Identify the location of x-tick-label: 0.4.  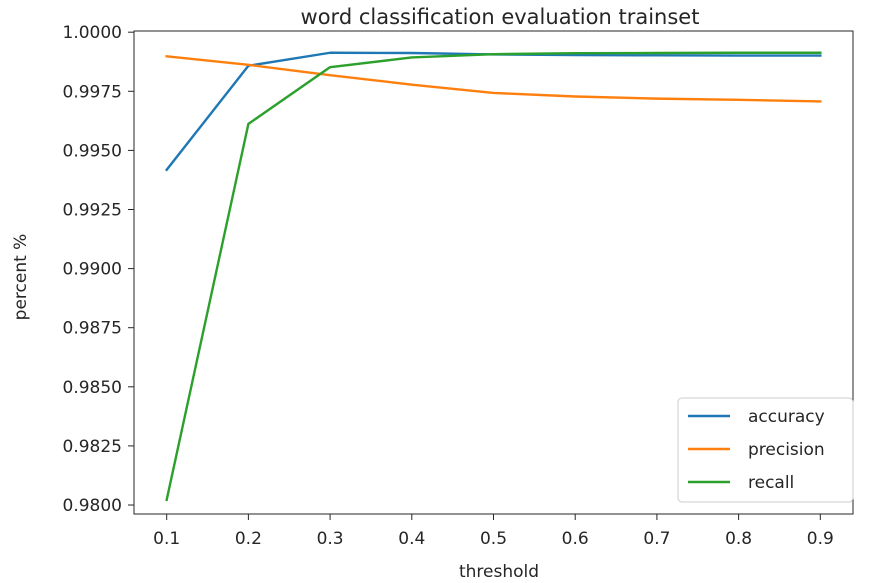
(411, 539).